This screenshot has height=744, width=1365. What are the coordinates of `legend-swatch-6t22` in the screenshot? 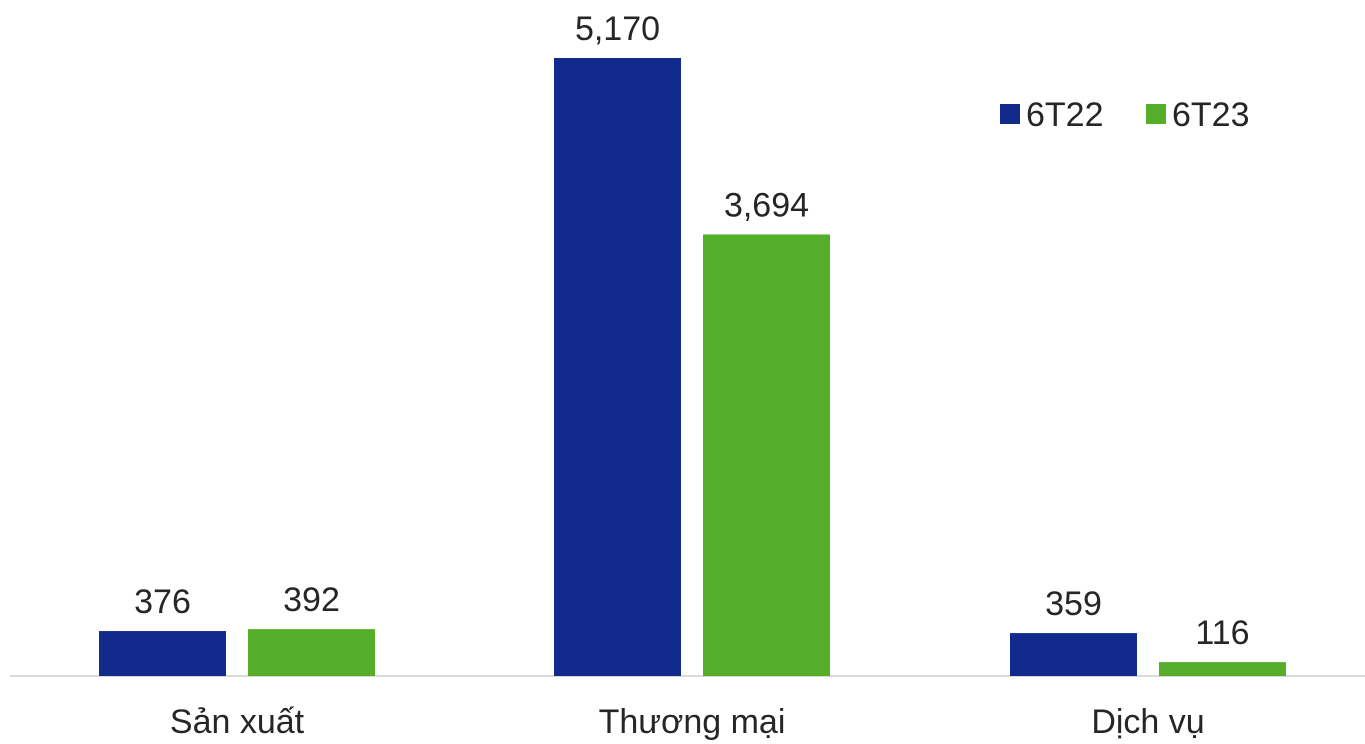 It's located at (1010, 114).